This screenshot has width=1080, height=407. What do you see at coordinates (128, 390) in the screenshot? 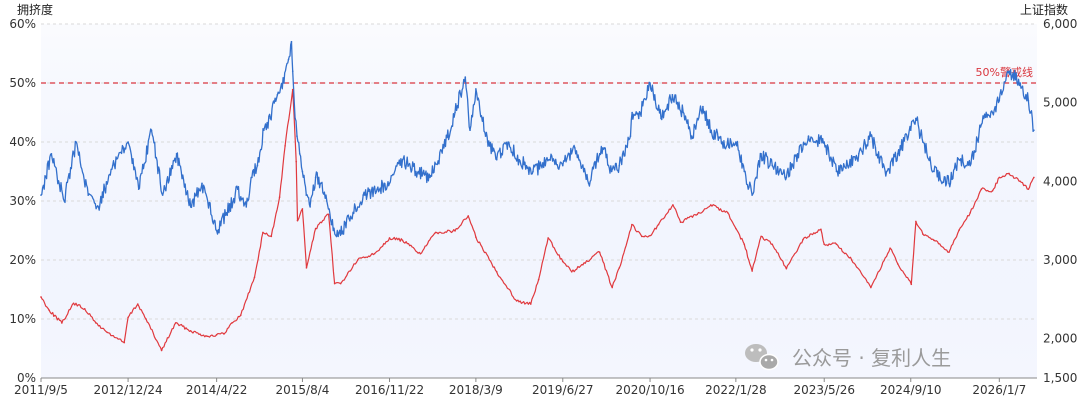
I see `x-tick-label: 2012/12/24` at bounding box center [128, 390].